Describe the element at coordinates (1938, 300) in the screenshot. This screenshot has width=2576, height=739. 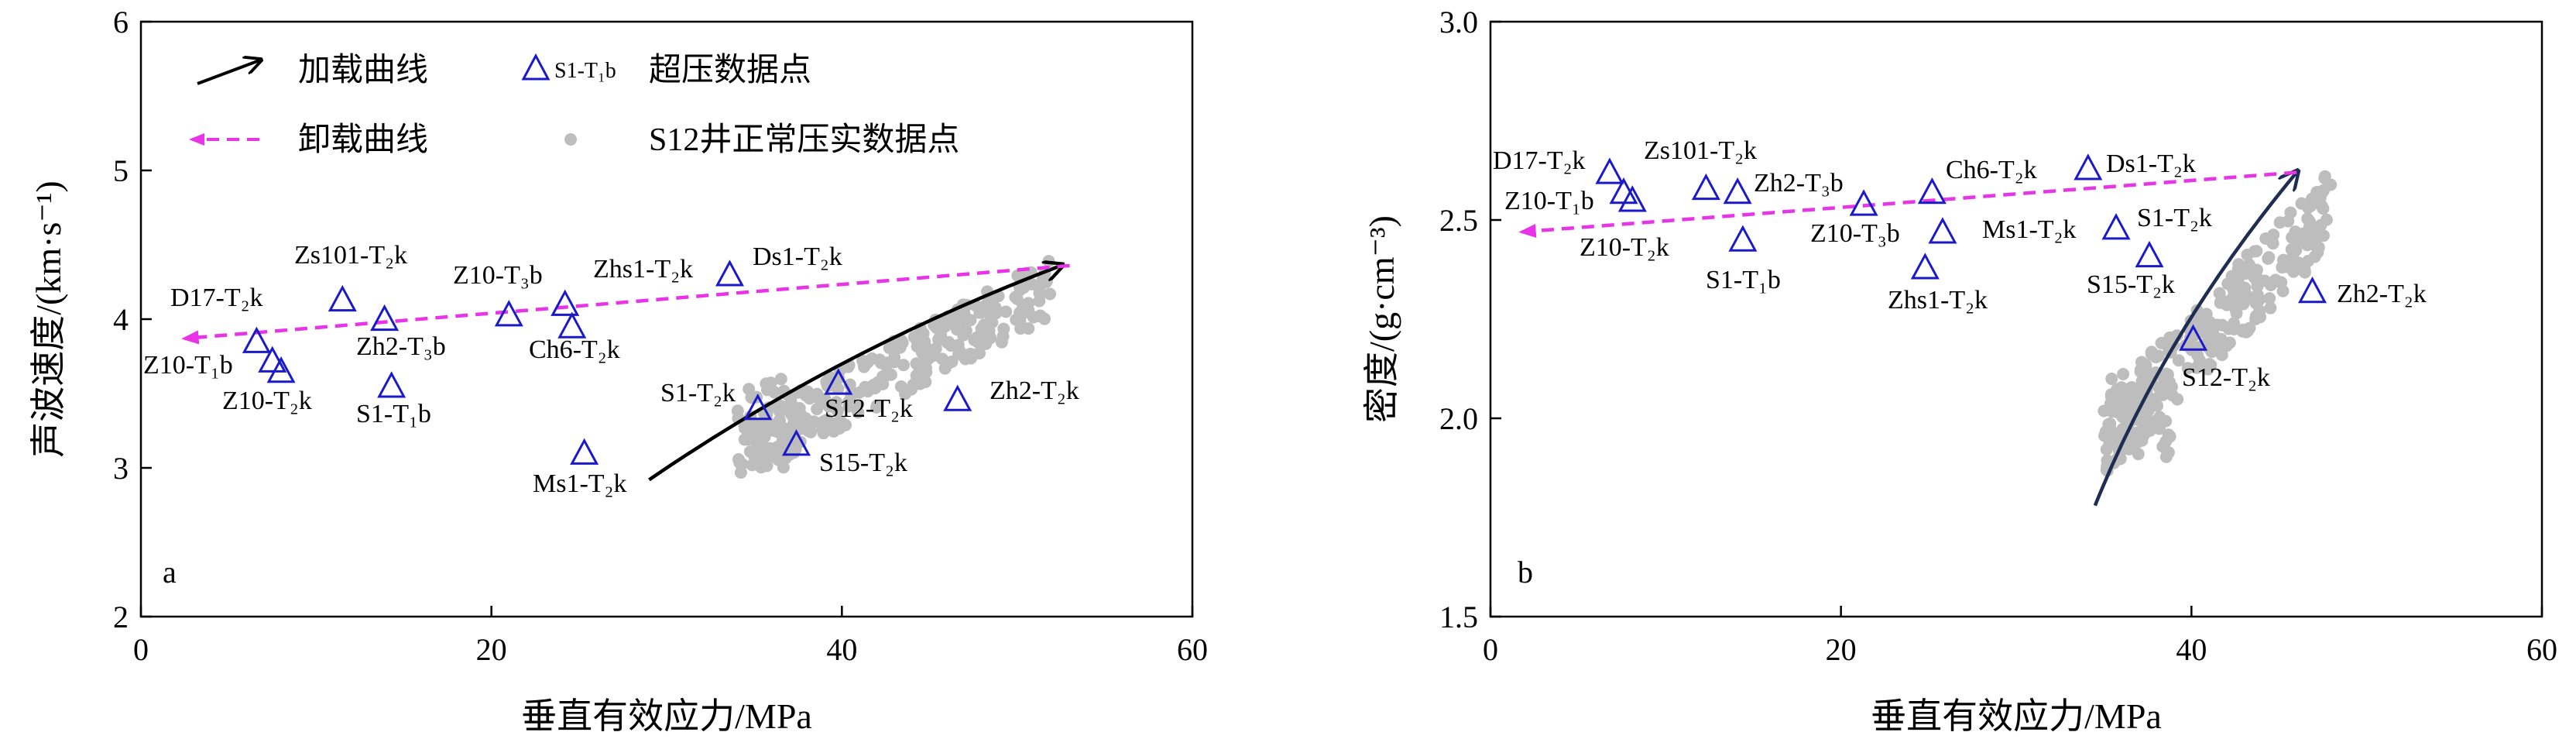
I see `point-label: Zhs1-T₂k` at that location.